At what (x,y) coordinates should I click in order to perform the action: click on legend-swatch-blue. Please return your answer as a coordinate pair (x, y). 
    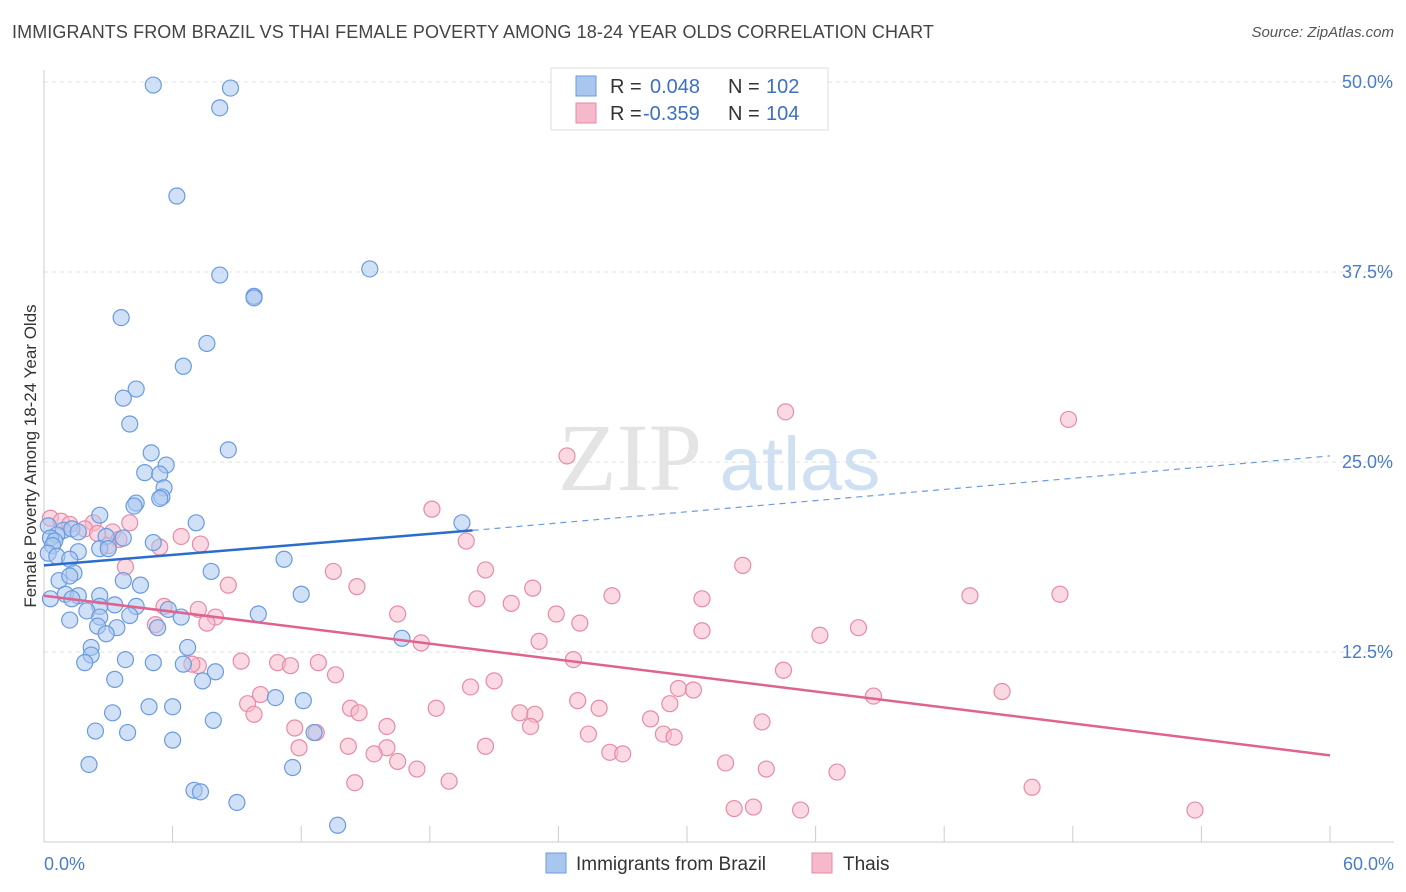
    Looking at the image, I should click on (586, 86).